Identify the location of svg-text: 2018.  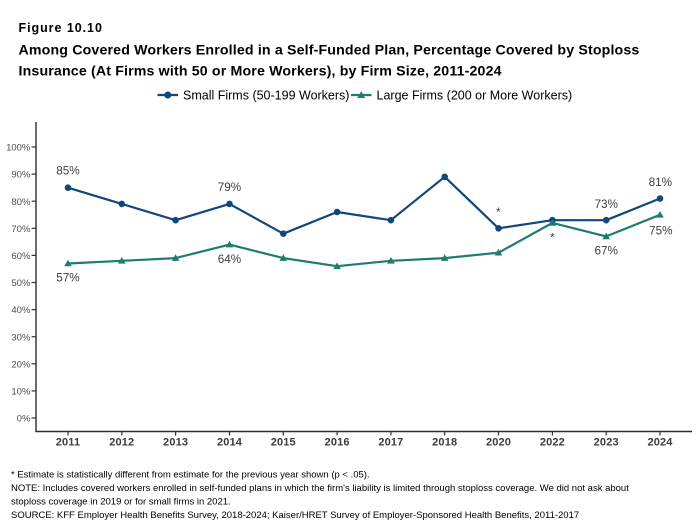
(444, 442).